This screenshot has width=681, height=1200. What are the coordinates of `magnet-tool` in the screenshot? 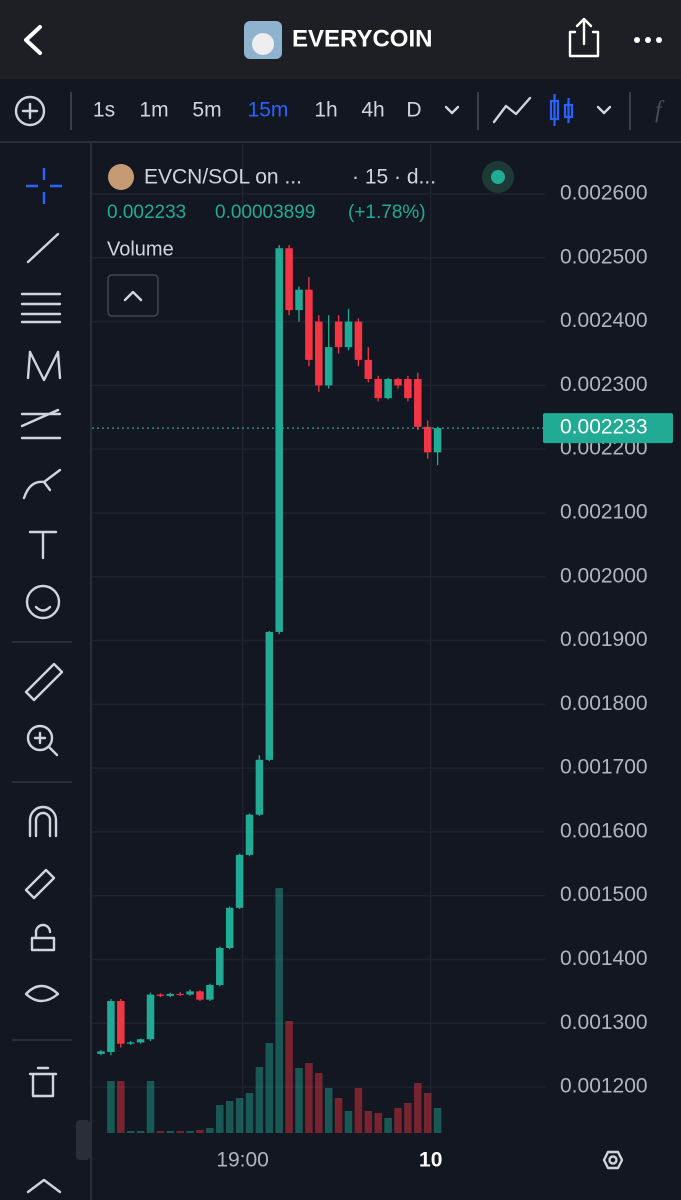 It's located at (43, 821).